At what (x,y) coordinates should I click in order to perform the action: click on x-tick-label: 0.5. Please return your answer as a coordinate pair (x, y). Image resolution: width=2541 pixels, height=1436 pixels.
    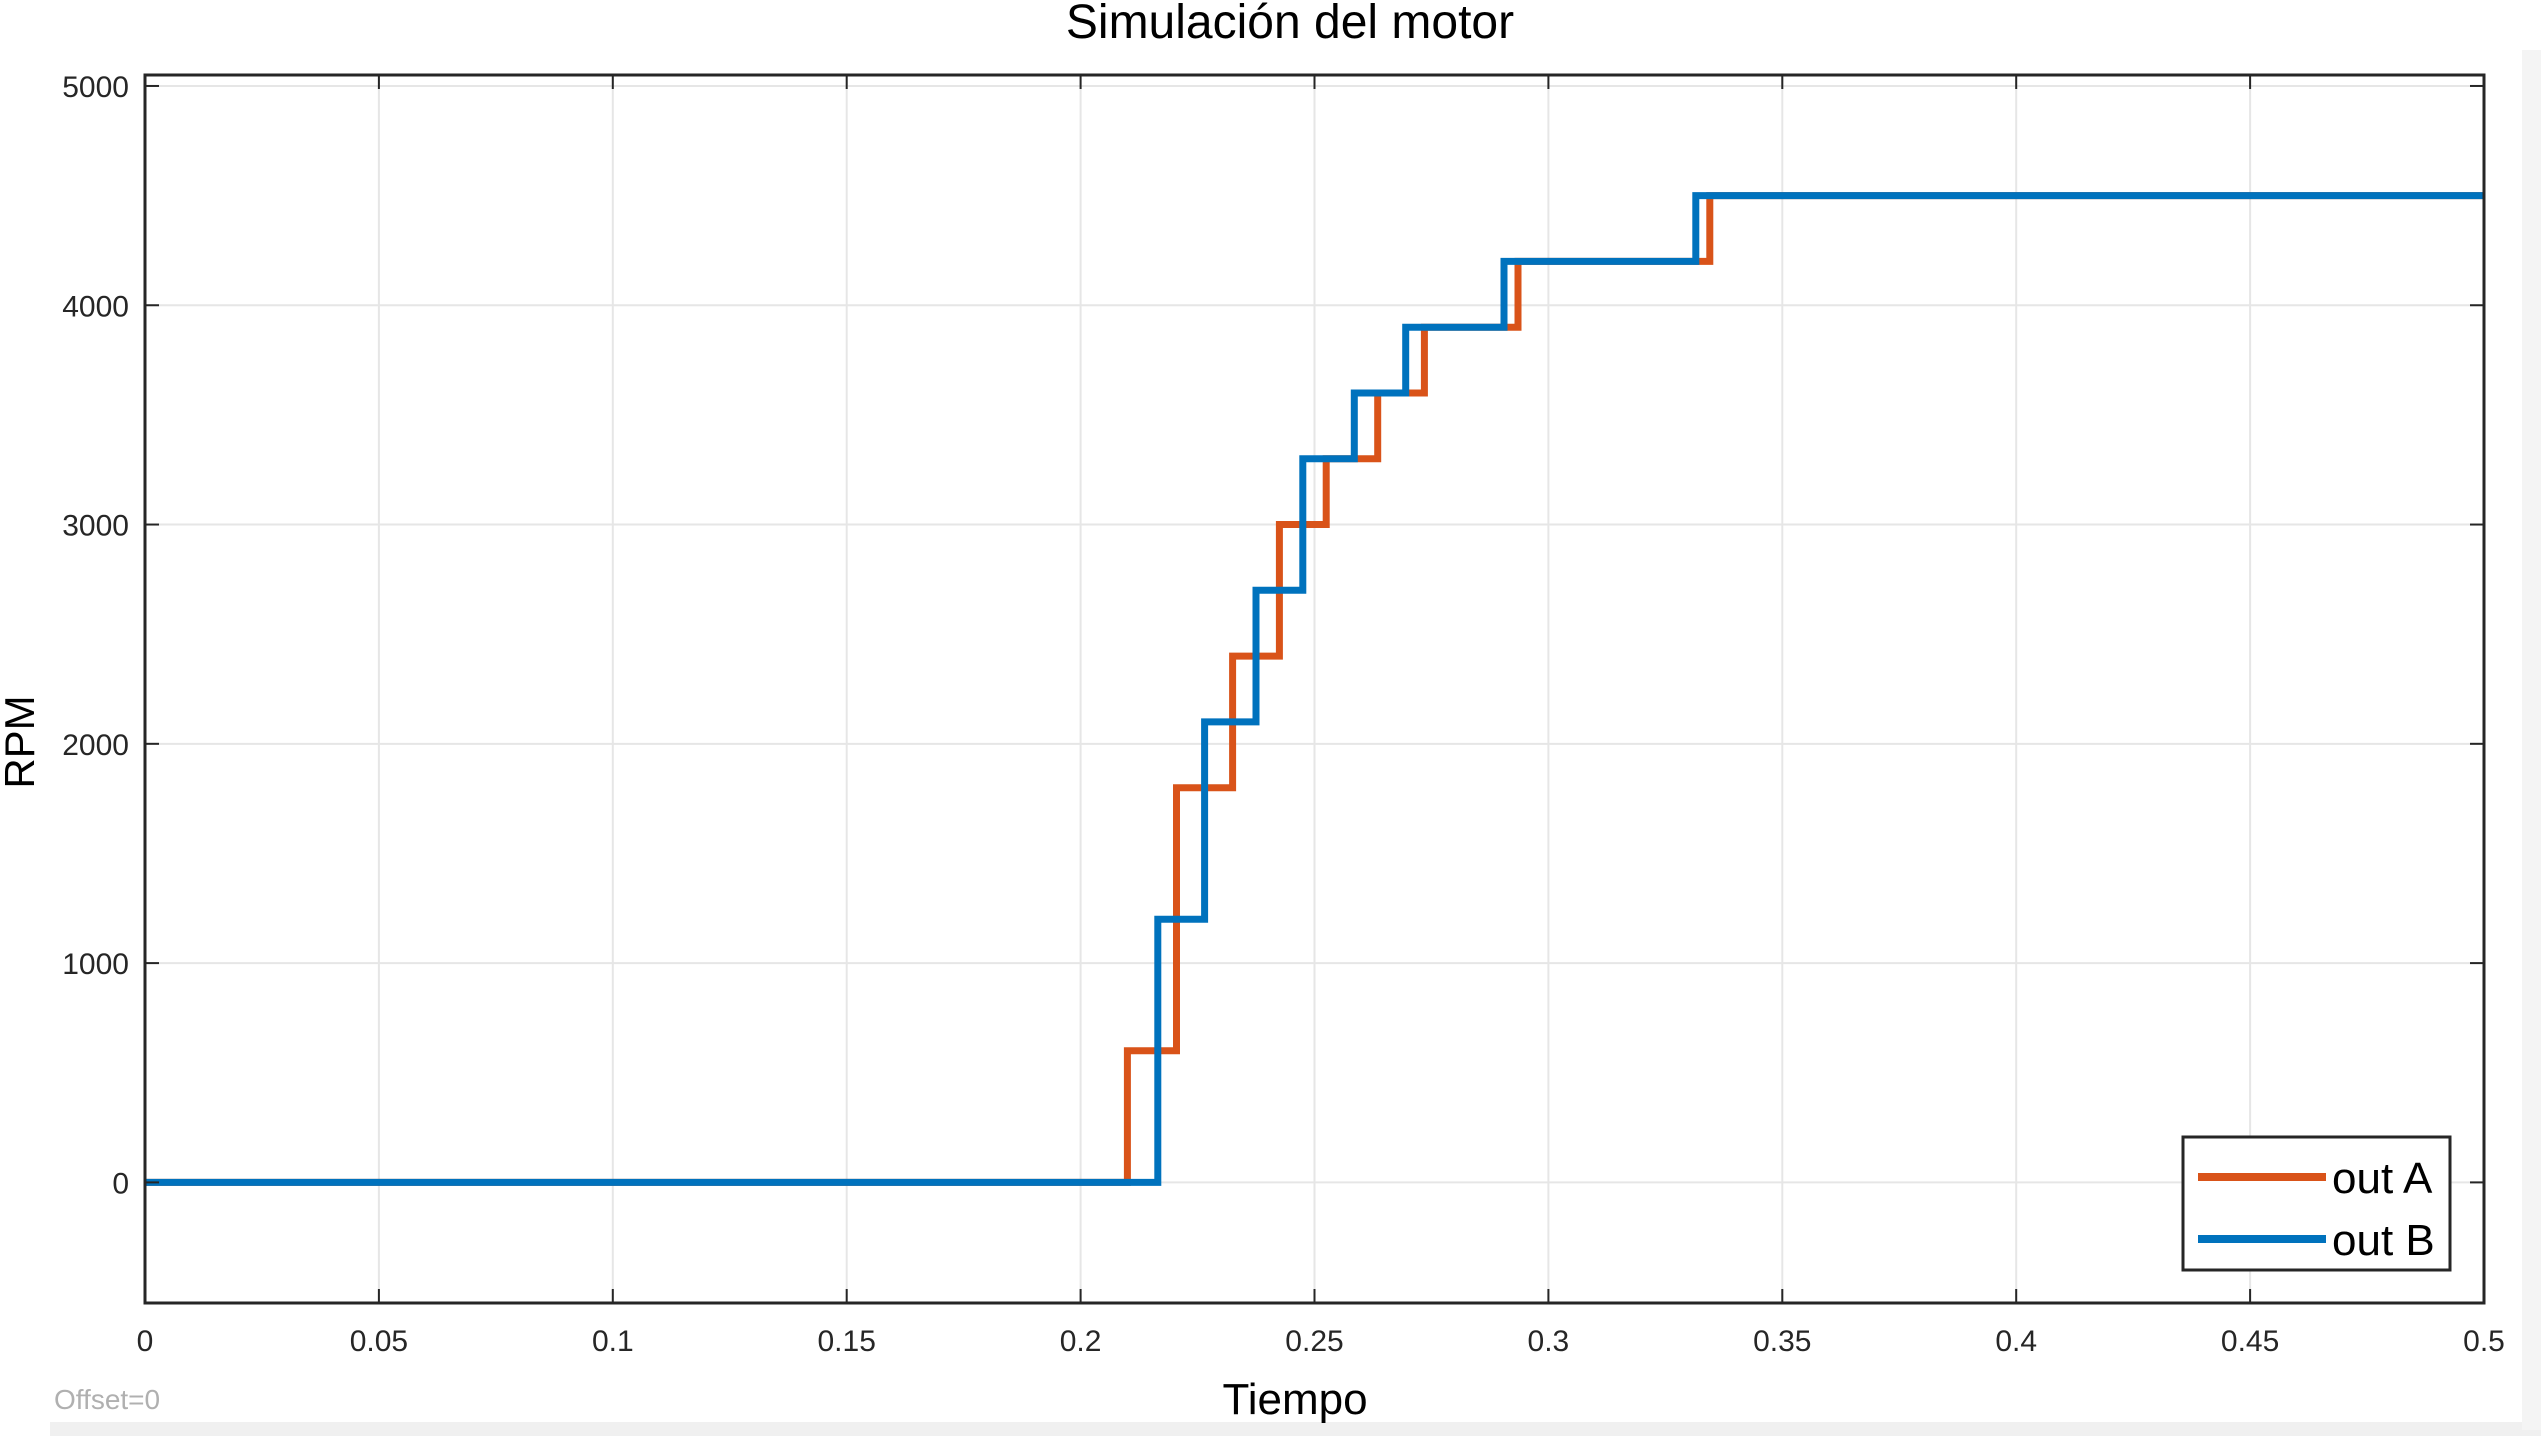
    Looking at the image, I should click on (2484, 1341).